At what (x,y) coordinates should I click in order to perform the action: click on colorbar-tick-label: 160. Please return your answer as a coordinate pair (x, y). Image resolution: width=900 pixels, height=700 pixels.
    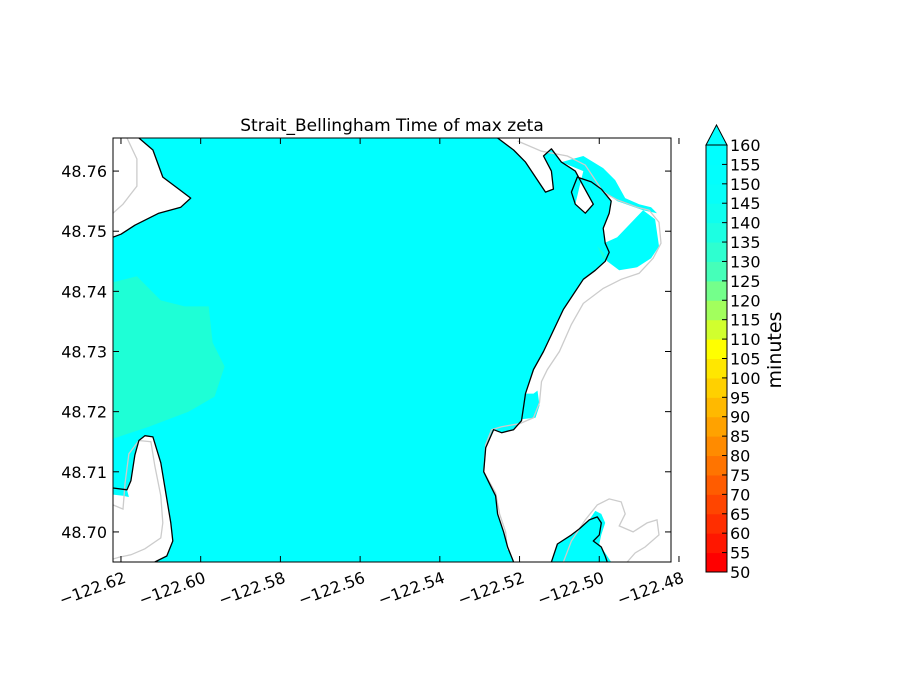
    Looking at the image, I should click on (745, 145).